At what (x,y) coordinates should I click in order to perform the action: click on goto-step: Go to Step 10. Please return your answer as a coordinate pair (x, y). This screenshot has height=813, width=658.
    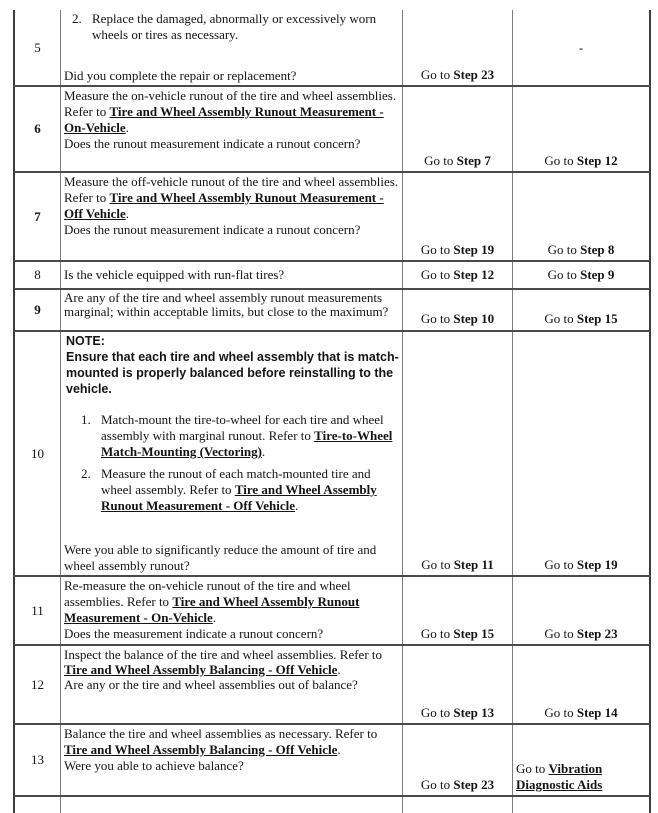
    Looking at the image, I should click on (457, 319).